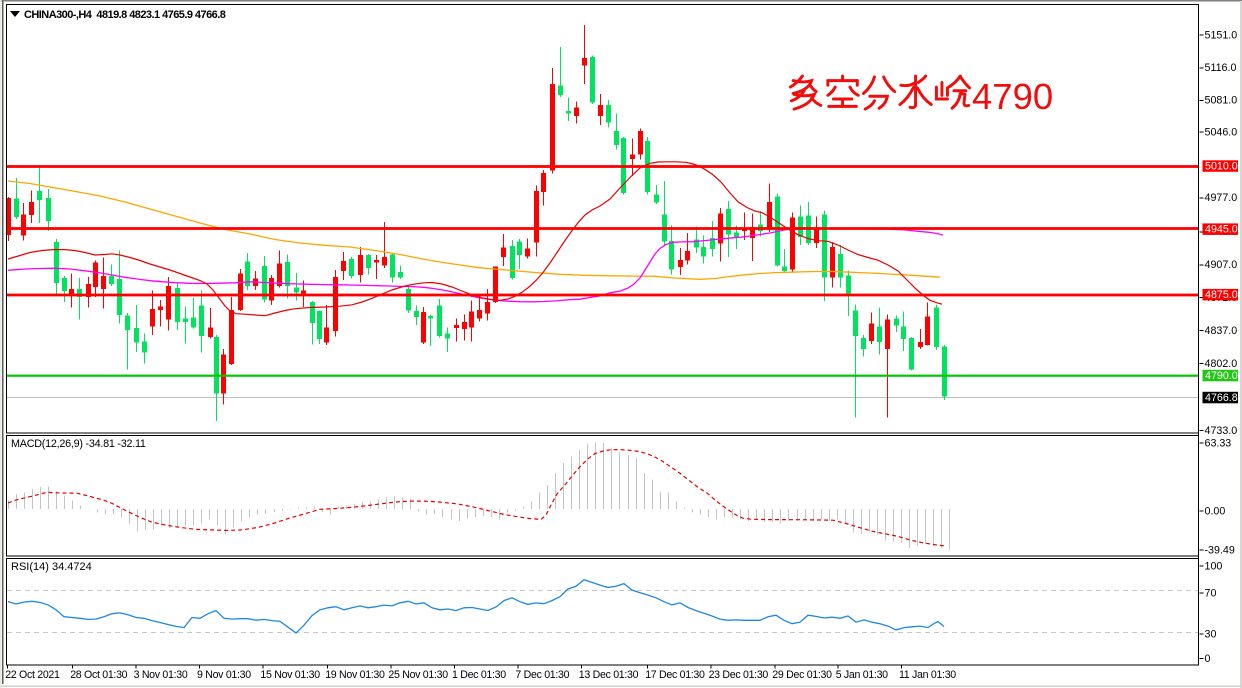  I want to click on svg-text: 100, so click(1214, 566).